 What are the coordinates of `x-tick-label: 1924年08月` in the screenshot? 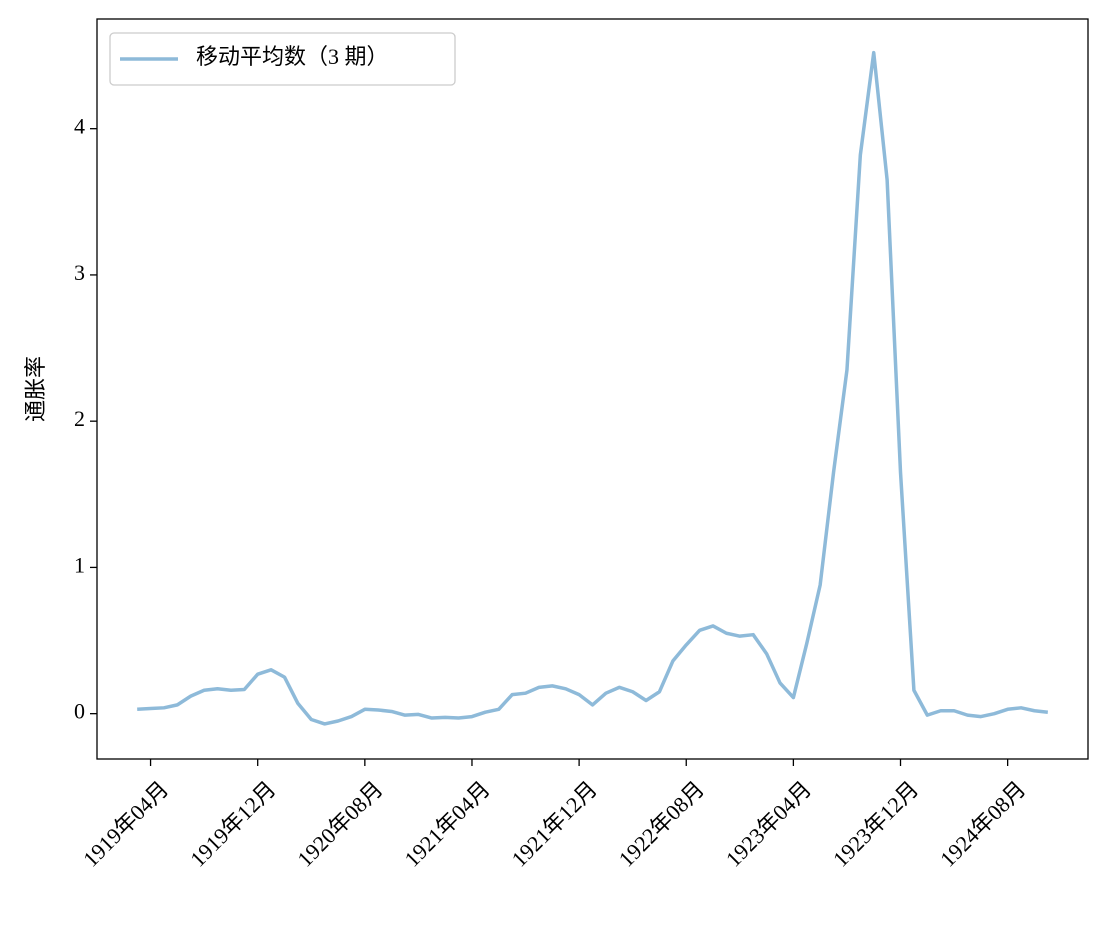 It's located at (982, 823).